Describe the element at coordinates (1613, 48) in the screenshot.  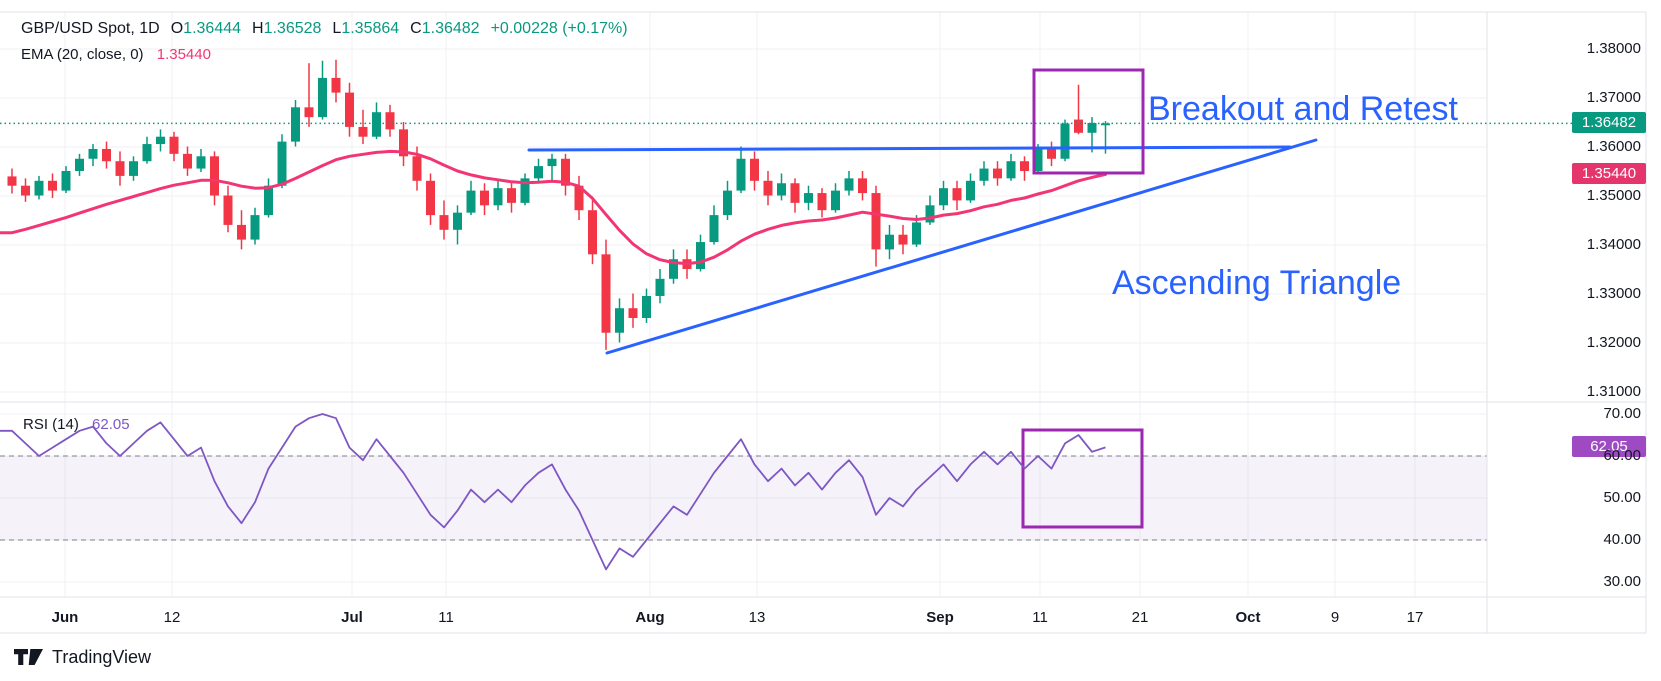
I see `price-tick-label: 1.38000` at that location.